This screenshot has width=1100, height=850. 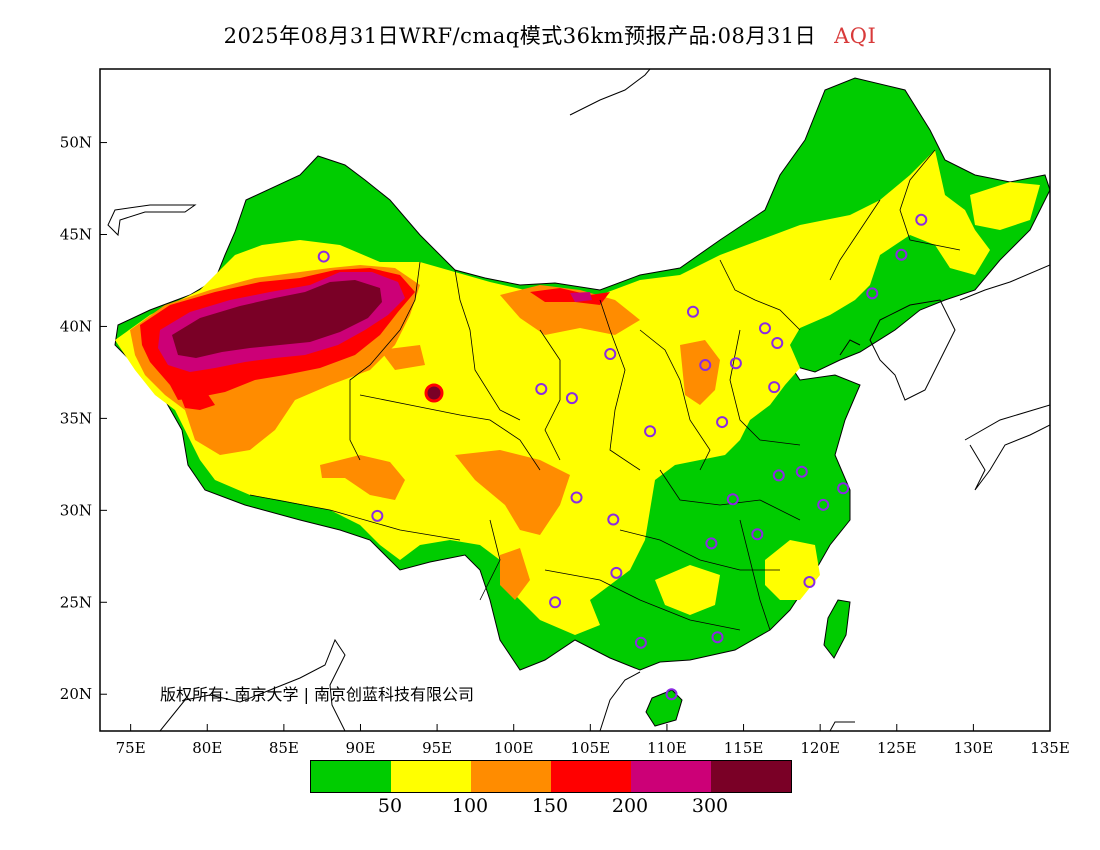 I want to click on y-tick-label: 25N, so click(x=76, y=602).